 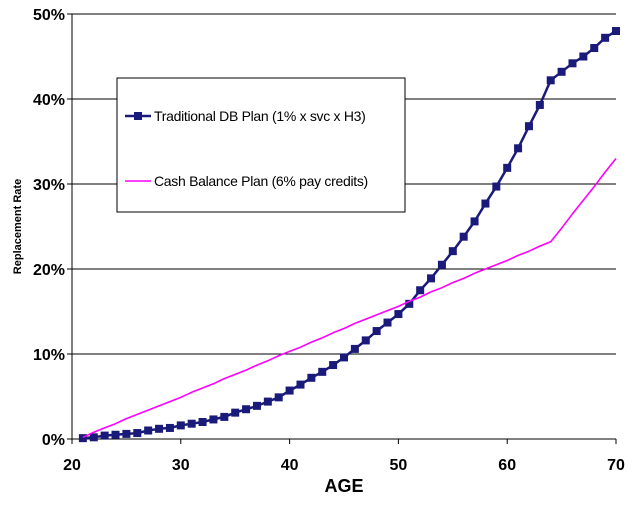 I want to click on x-axis-title: AGE, so click(x=343, y=486).